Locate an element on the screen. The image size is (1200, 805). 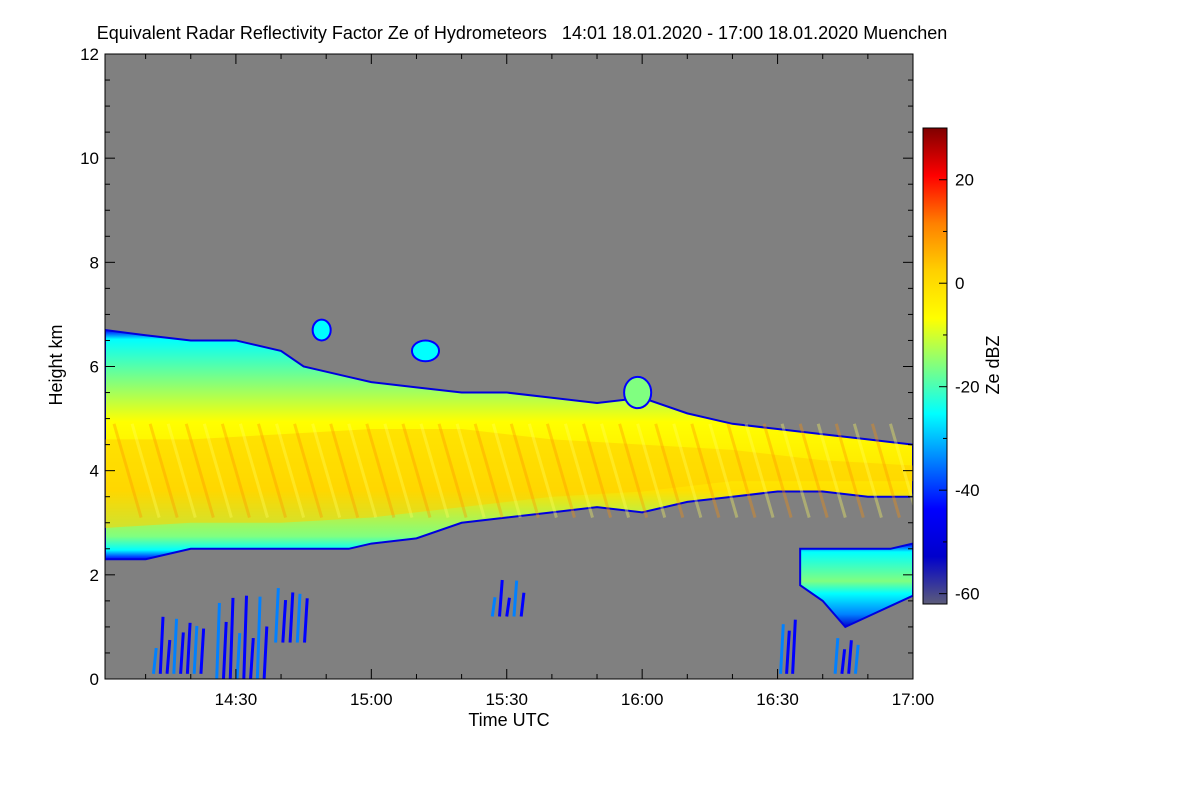
cloud-core-band is located at coordinates (509, 478).